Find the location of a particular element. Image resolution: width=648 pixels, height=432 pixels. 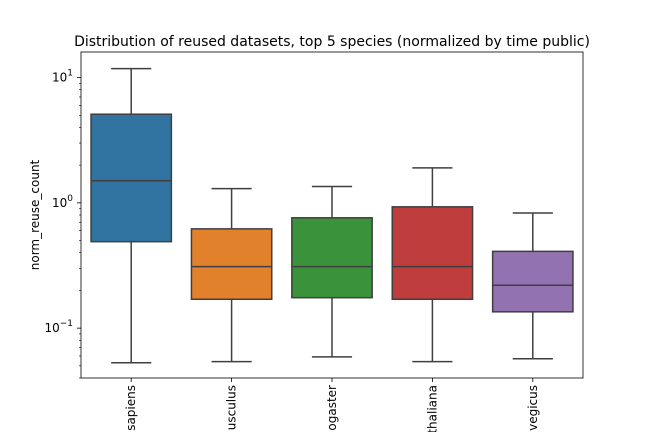

x-tick-label: thaliana is located at coordinates (432, 408).